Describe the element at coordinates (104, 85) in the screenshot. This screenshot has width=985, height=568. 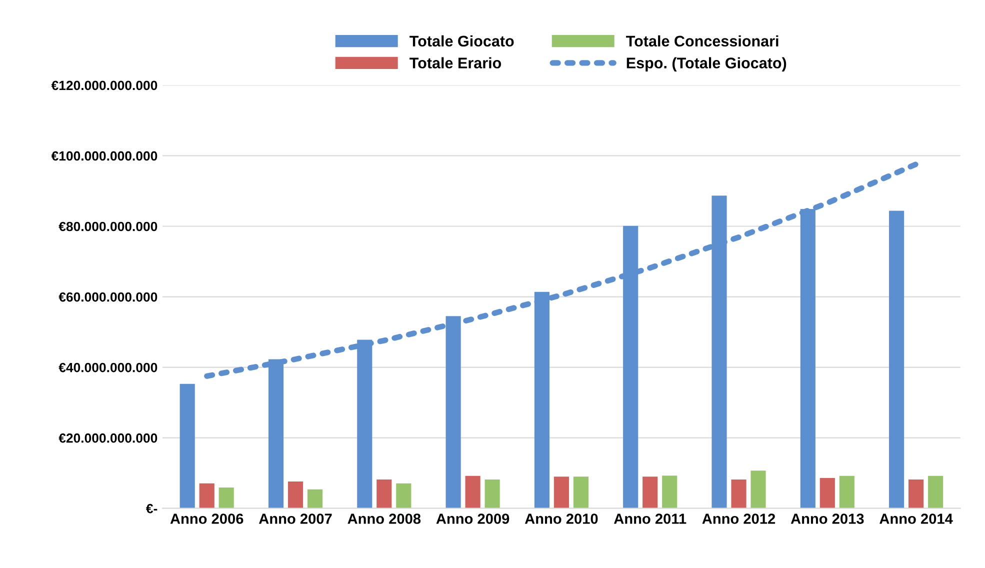
I see `y-tick-label: €120.000.000.000` at that location.